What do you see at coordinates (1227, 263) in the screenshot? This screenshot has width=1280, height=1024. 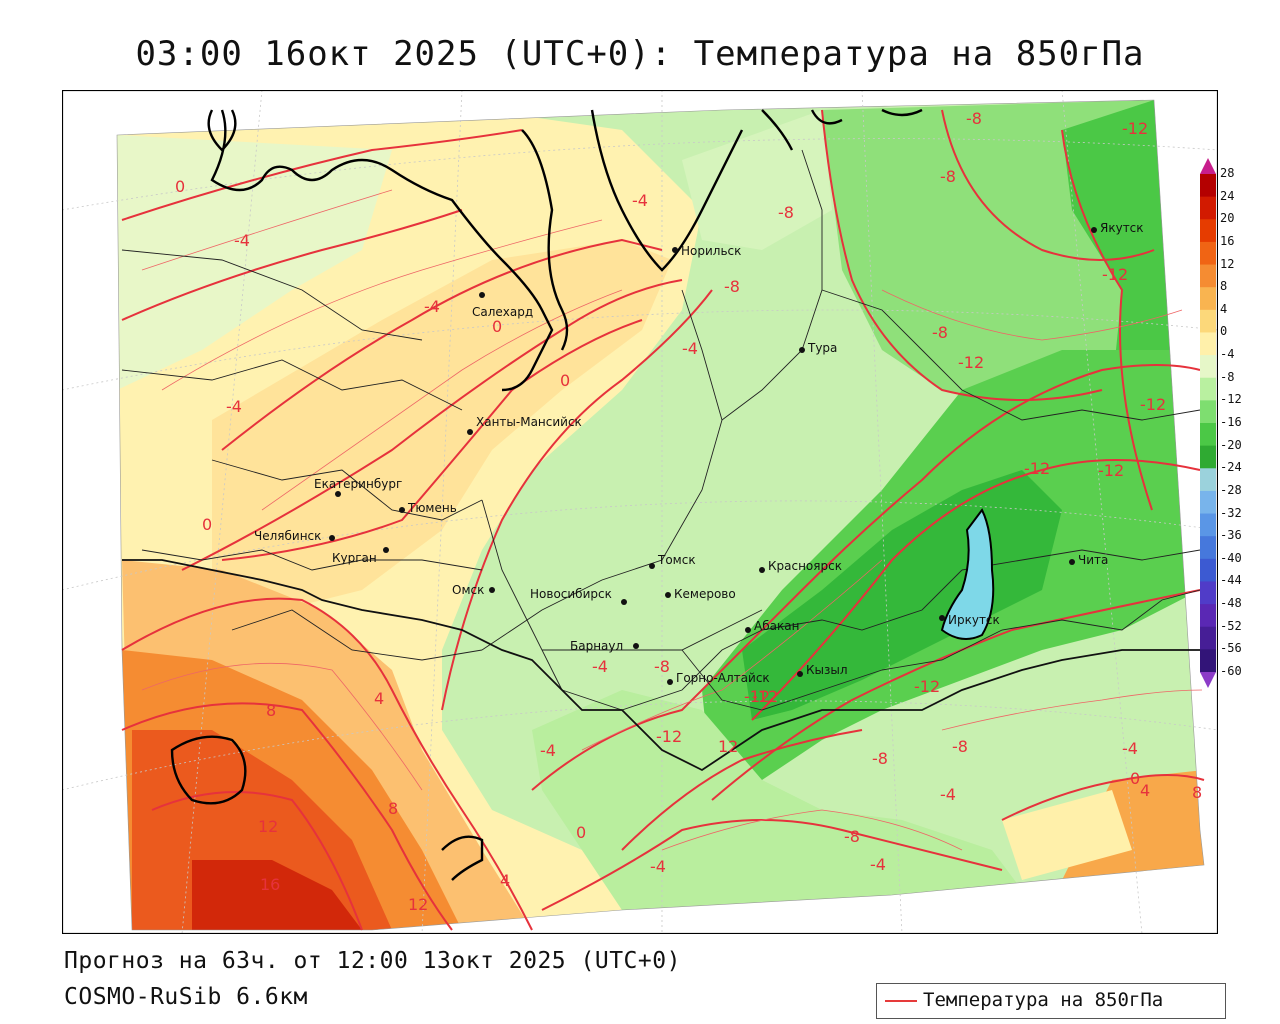 I see `colorbar-tick-label: 12` at bounding box center [1227, 263].